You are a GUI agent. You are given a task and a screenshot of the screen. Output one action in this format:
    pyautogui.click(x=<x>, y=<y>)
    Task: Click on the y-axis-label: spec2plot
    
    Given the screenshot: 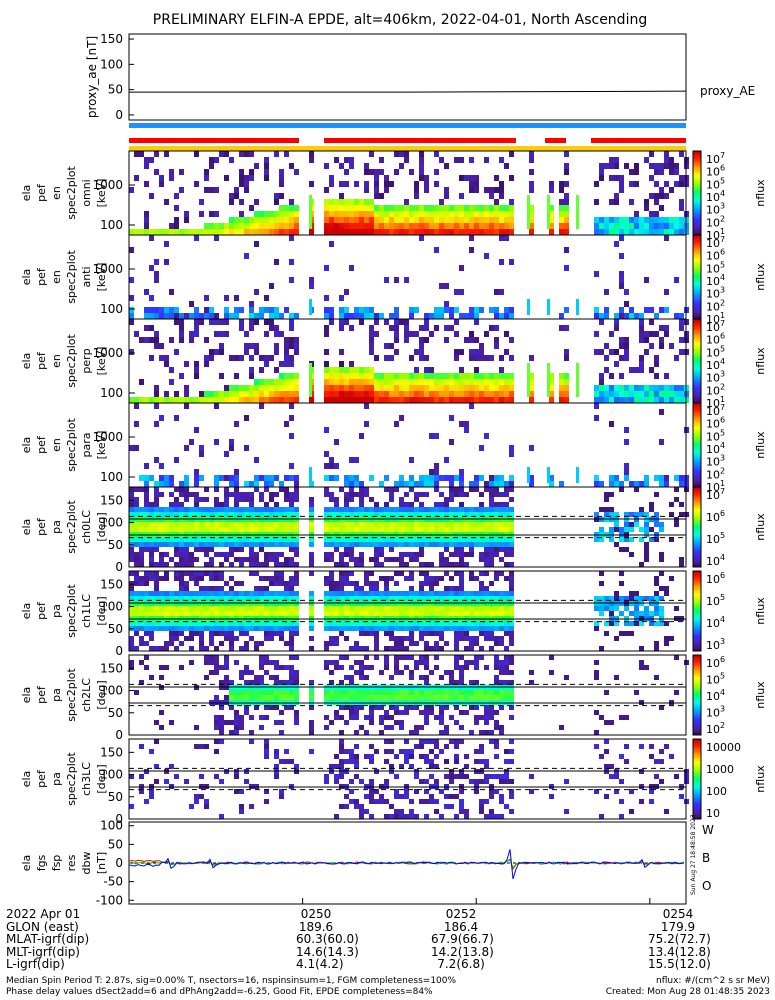 What is the action you would take?
    pyautogui.click(x=71, y=695)
    